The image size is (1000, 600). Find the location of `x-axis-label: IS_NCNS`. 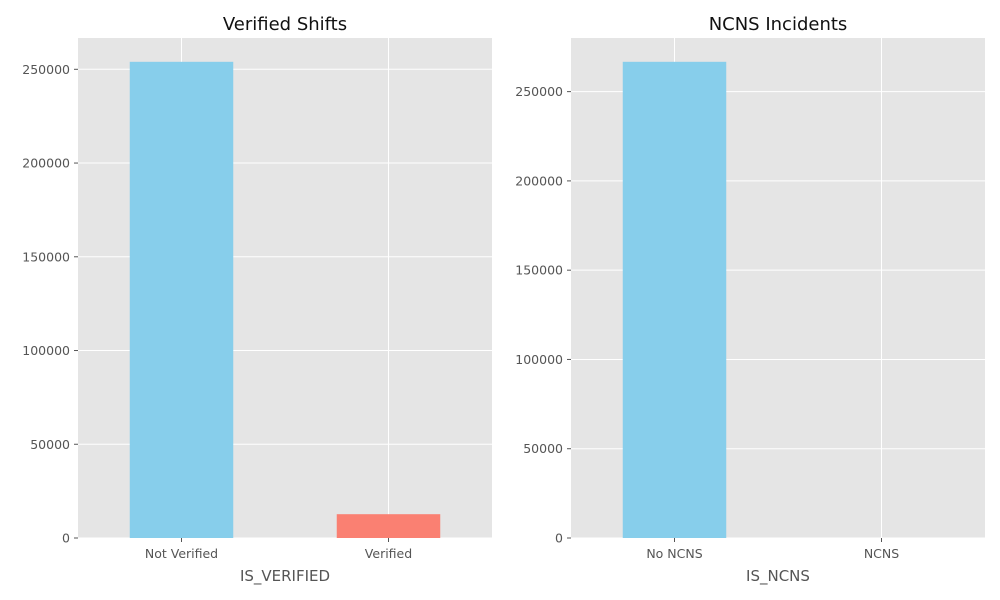

x-axis-label: IS_NCNS is located at coordinates (778, 576).